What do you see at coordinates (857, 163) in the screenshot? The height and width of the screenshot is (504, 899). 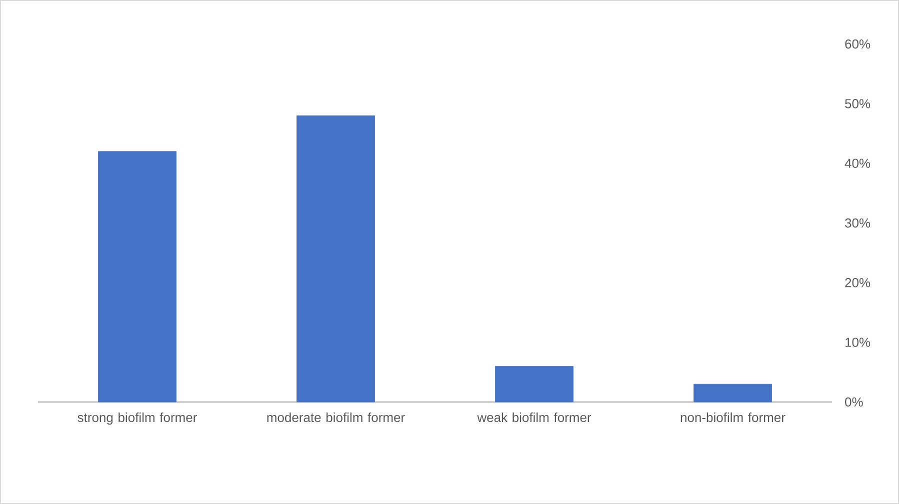 I see `y-tick-label: 40%` at bounding box center [857, 163].